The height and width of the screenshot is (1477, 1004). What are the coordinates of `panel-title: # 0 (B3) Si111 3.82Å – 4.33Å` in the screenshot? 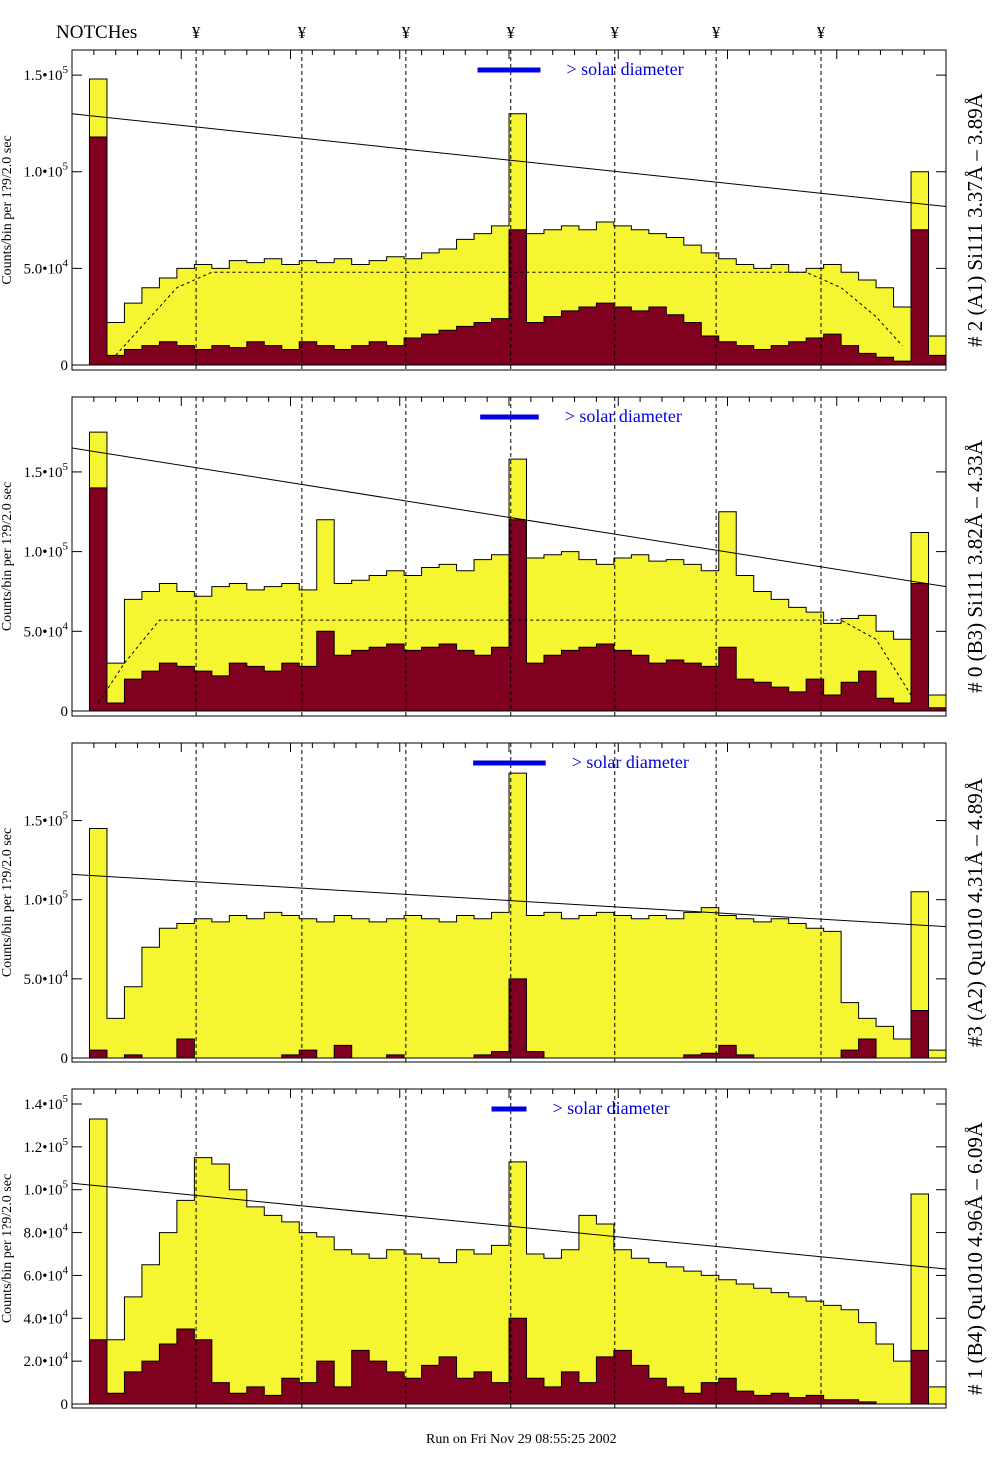 It's located at (975, 566).